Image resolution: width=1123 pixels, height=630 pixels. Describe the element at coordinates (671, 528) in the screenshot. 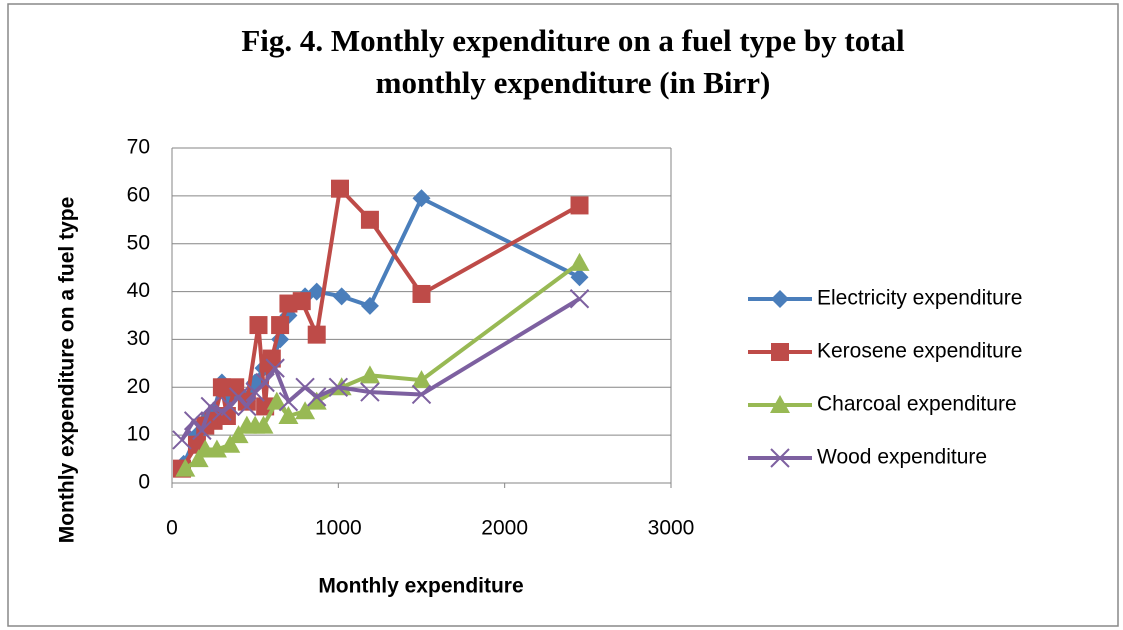

I see `x-tick-label: 3000` at that location.